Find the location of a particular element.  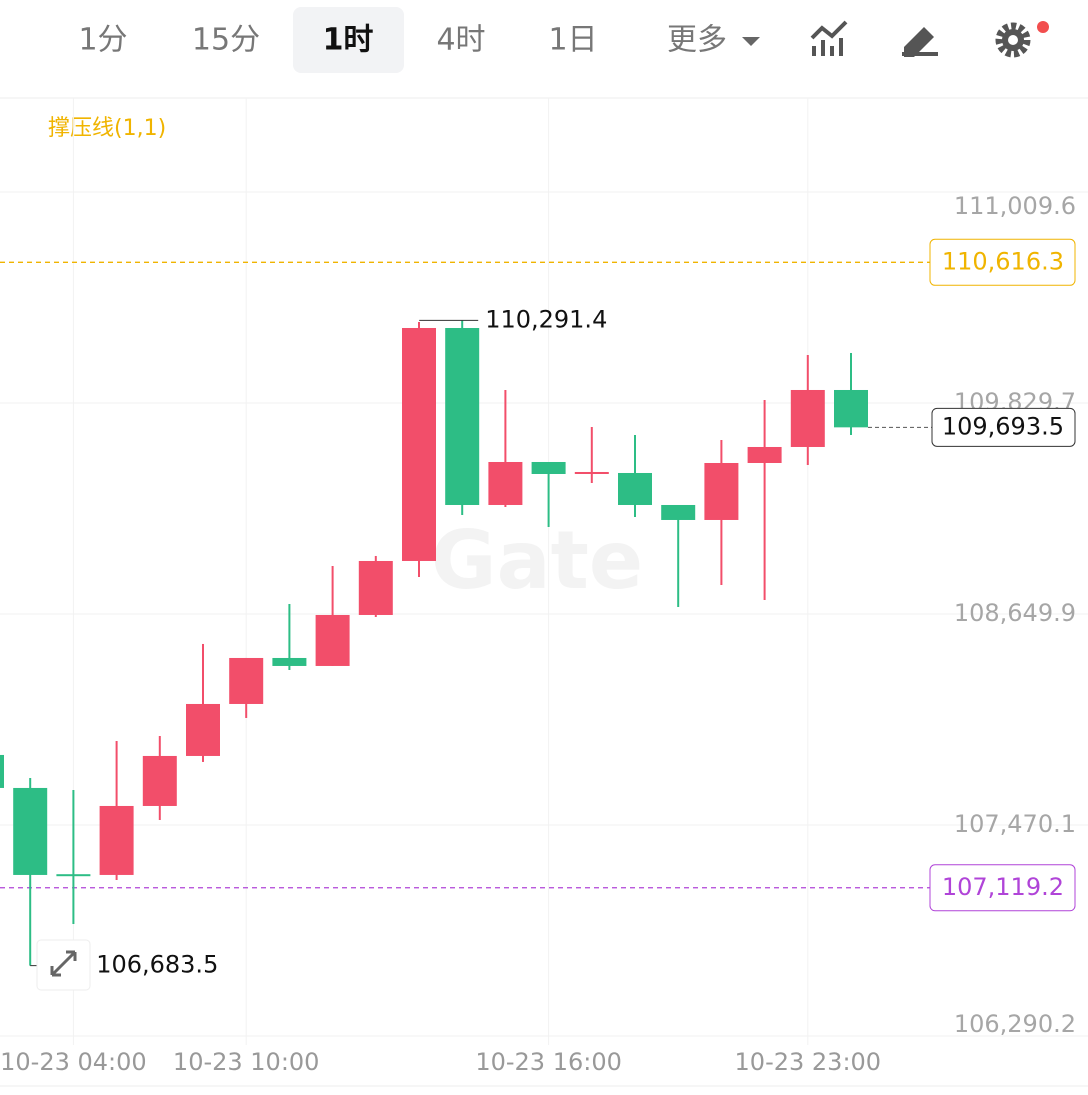

y-tick-label: 111,009.6 is located at coordinates (1015, 206).